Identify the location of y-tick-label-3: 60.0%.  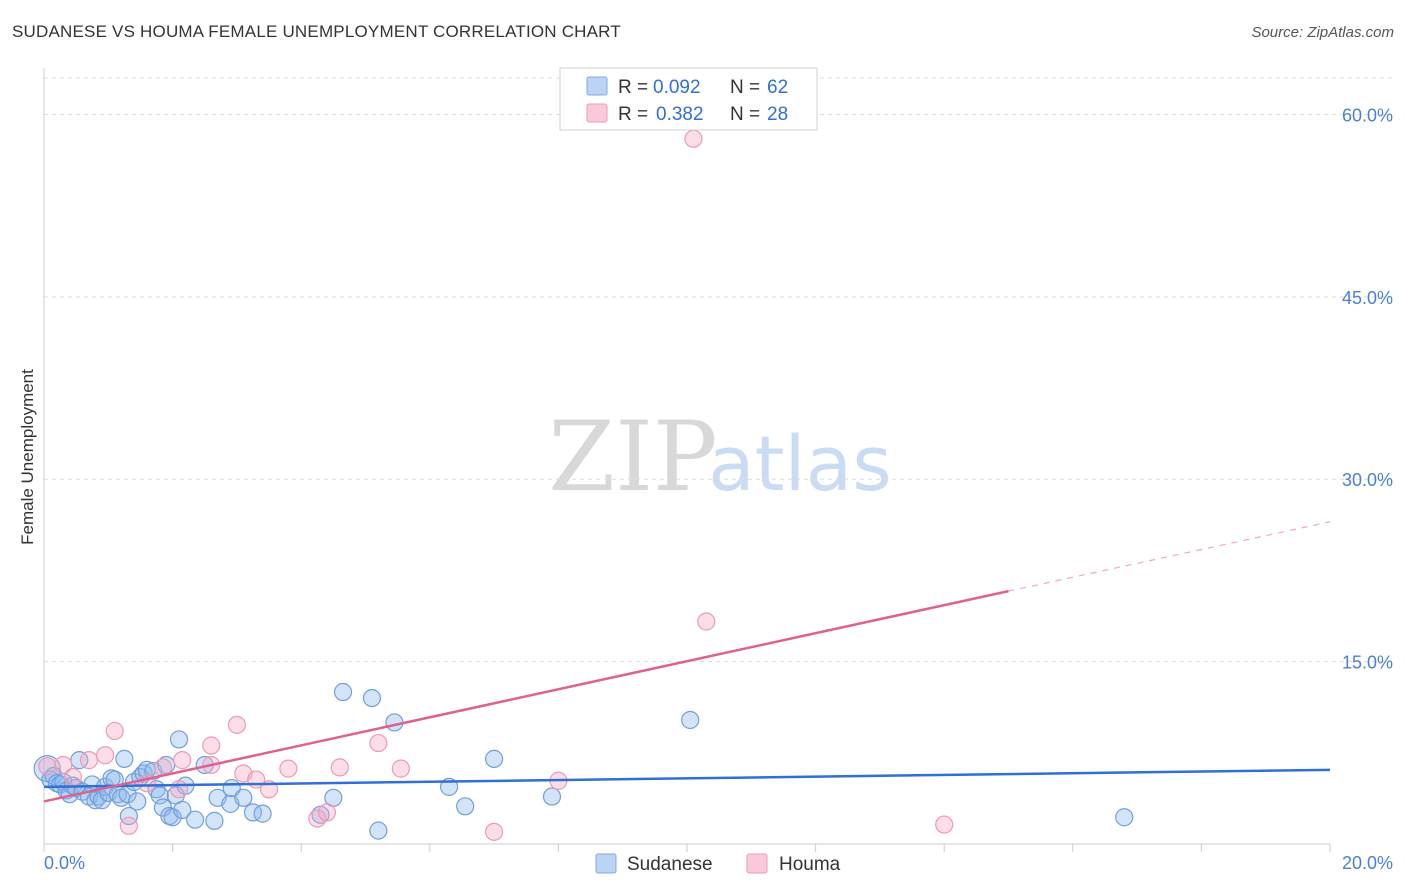
(1367, 115).